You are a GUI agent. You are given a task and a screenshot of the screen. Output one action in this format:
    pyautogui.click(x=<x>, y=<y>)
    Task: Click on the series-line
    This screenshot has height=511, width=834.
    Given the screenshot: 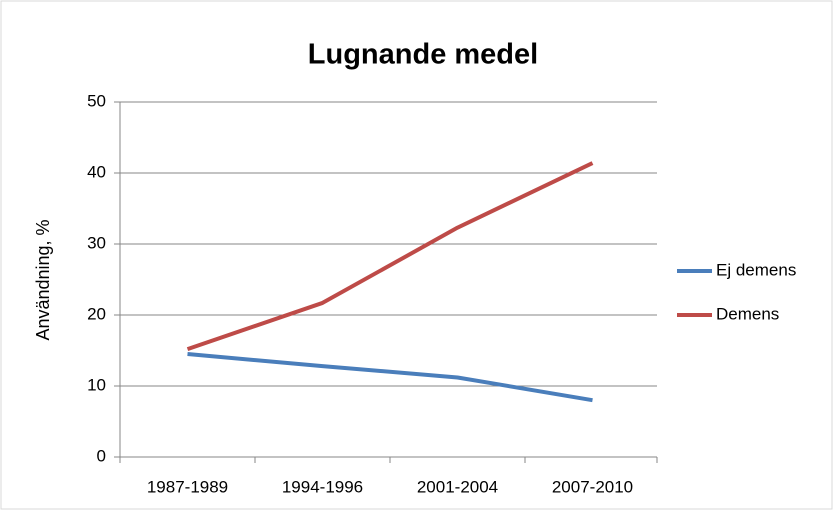 What is the action you would take?
    pyautogui.click(x=390, y=377)
    